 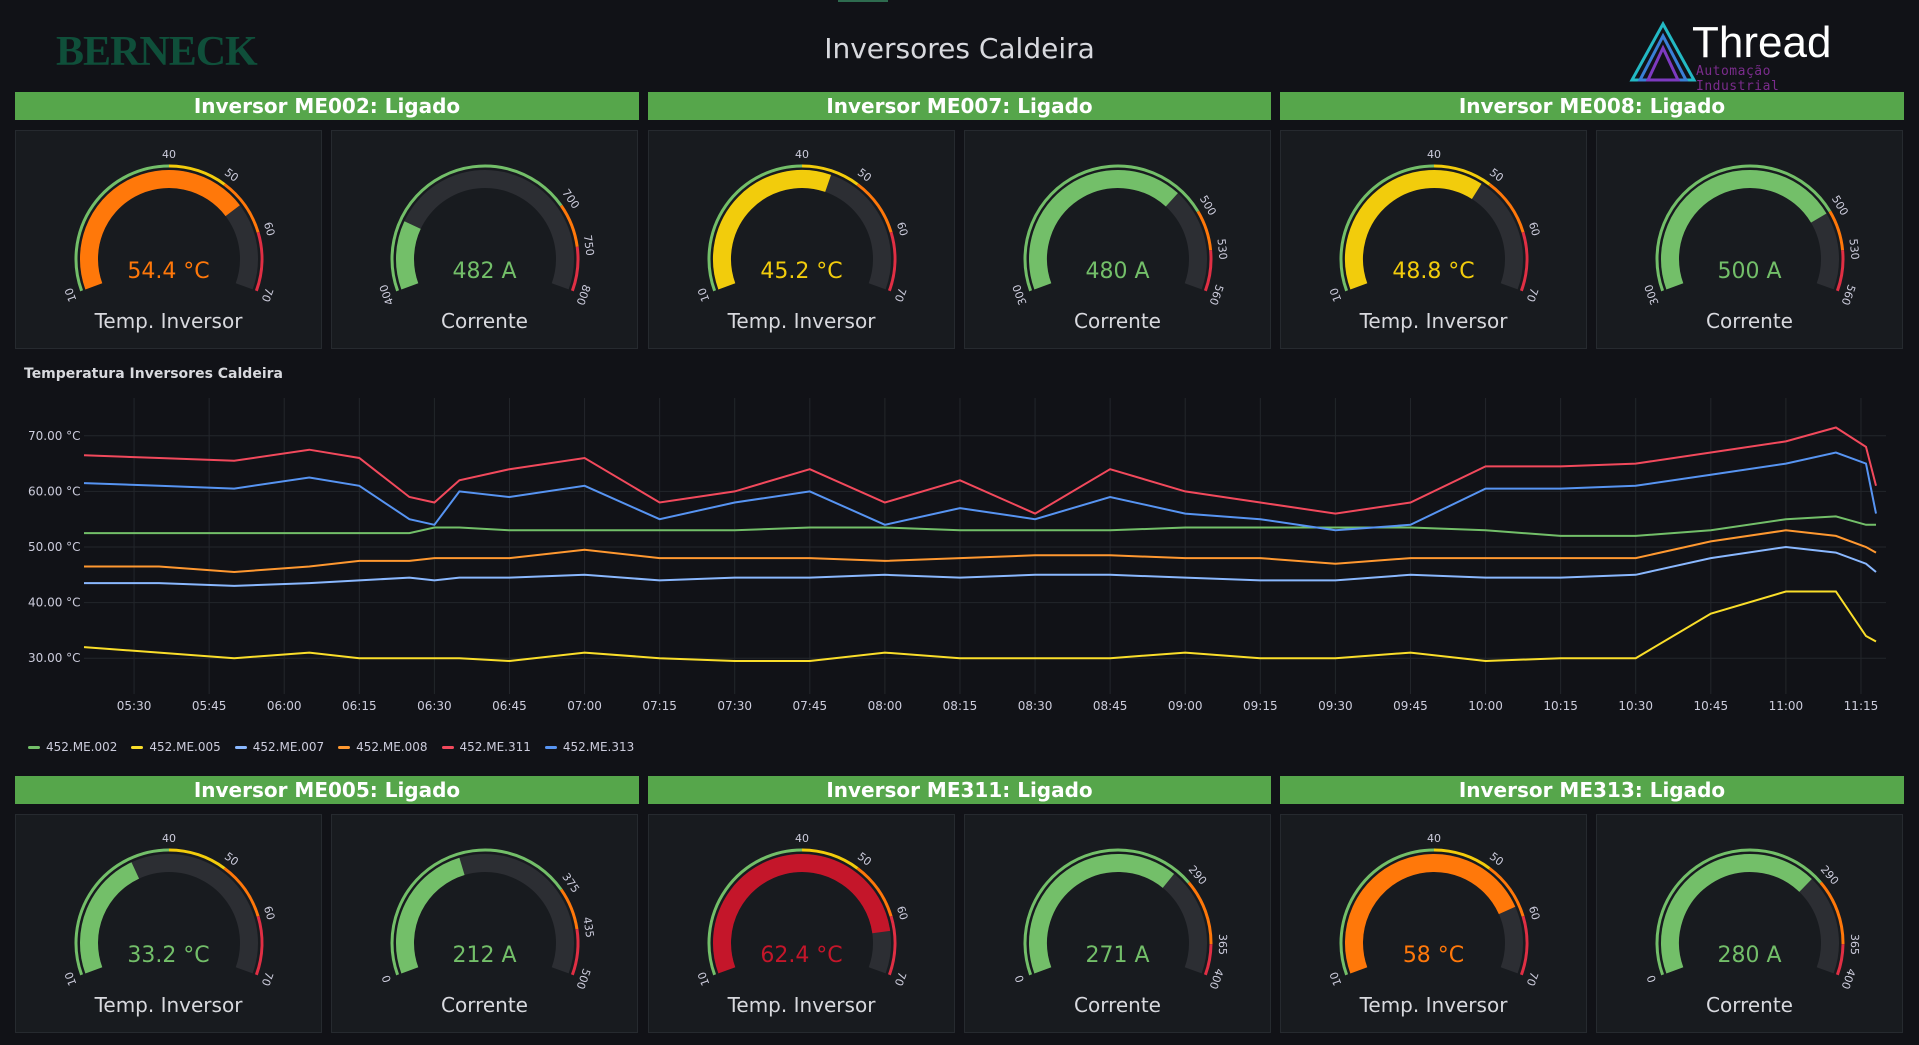 What do you see at coordinates (863, 1) in the screenshot?
I see `active-indicator` at bounding box center [863, 1].